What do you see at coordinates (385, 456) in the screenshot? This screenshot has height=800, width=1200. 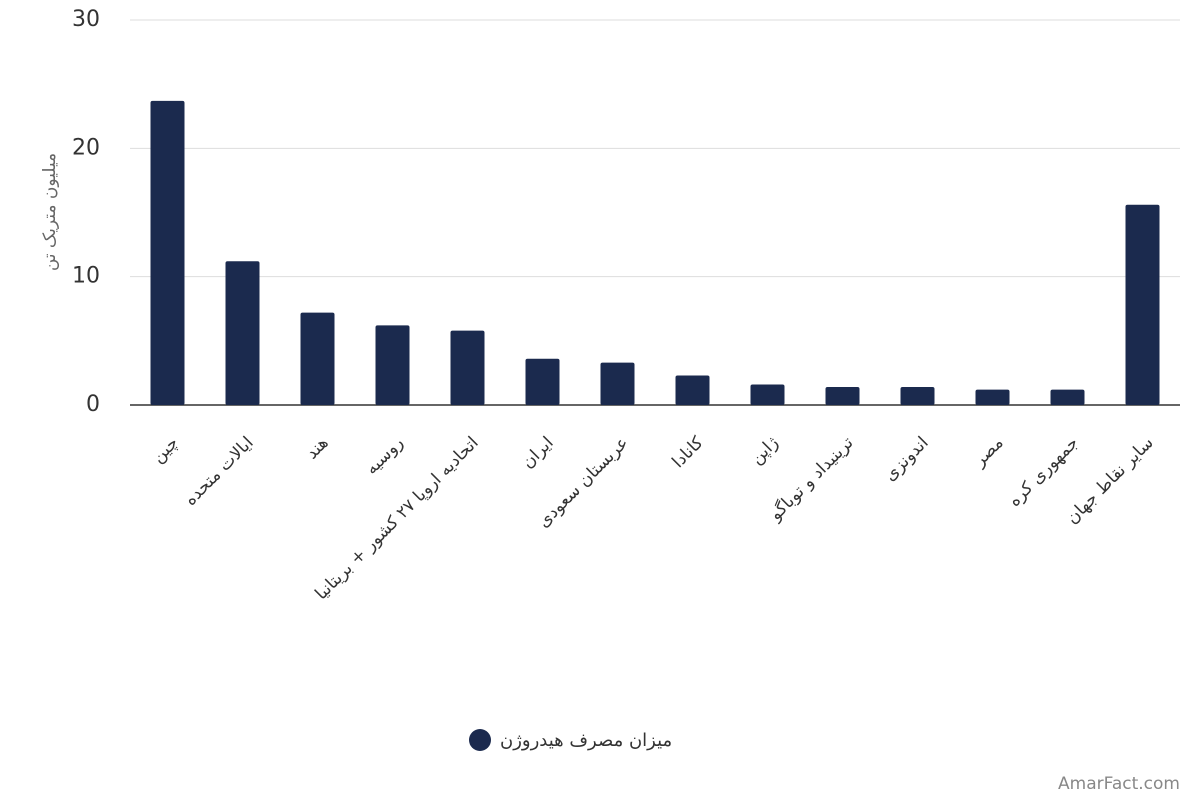 I see `x-tick-label: روسیه` at bounding box center [385, 456].